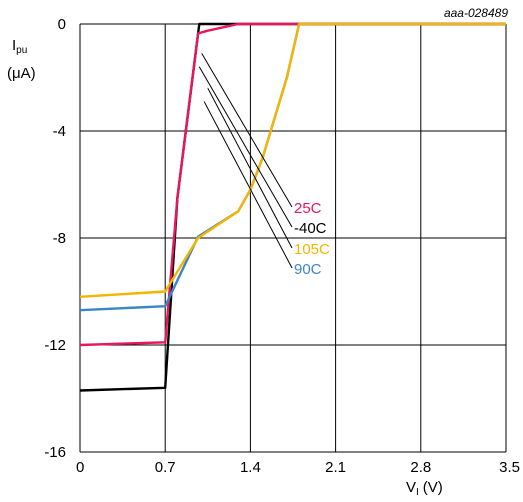 Image resolution: width=523 pixels, height=502 pixels. Describe the element at coordinates (424, 488) in the screenshot. I see `x-axis-label: VI (V)` at that location.